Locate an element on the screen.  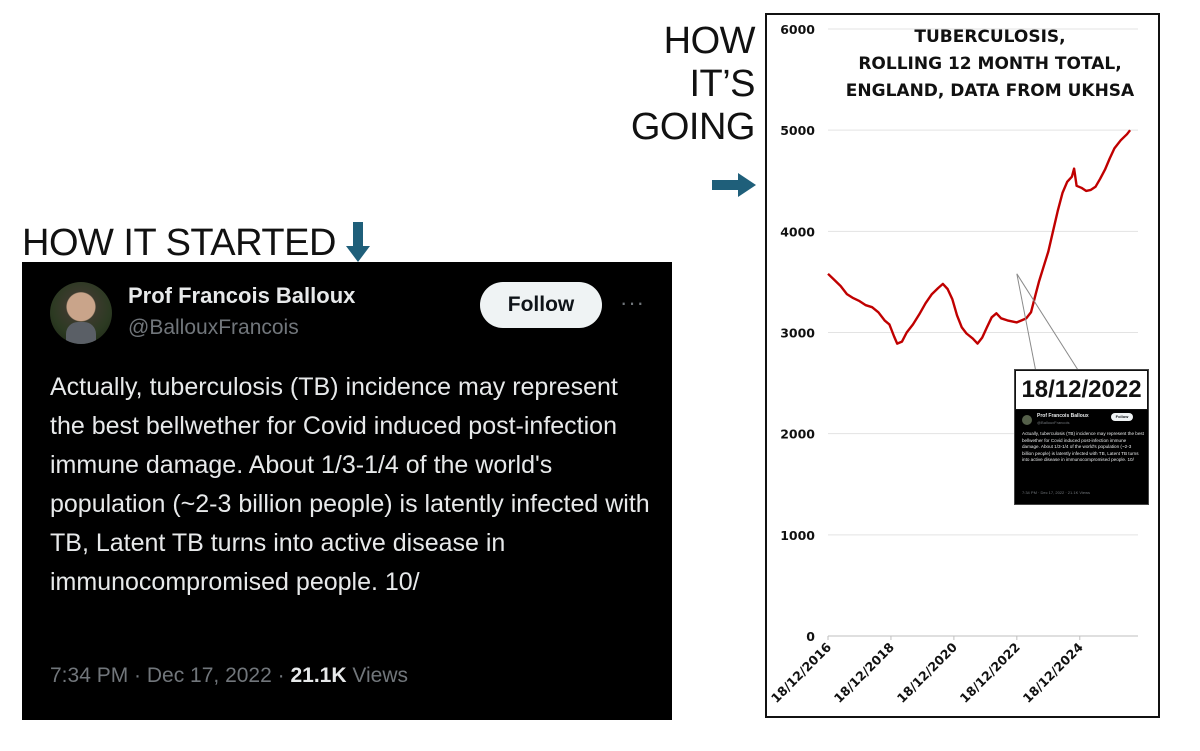
tweet-timestamp: 7:34 PM · Dec 17, 2022 · is located at coordinates (170, 675).